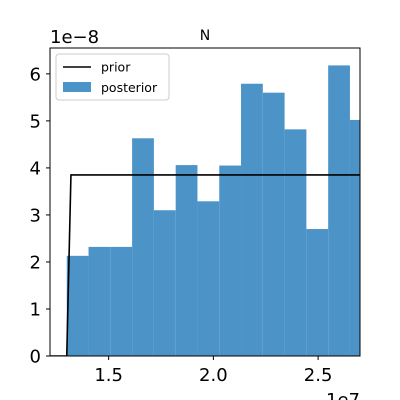 The image size is (400, 400). I want to click on y-tick-label: 1, so click(35, 309).